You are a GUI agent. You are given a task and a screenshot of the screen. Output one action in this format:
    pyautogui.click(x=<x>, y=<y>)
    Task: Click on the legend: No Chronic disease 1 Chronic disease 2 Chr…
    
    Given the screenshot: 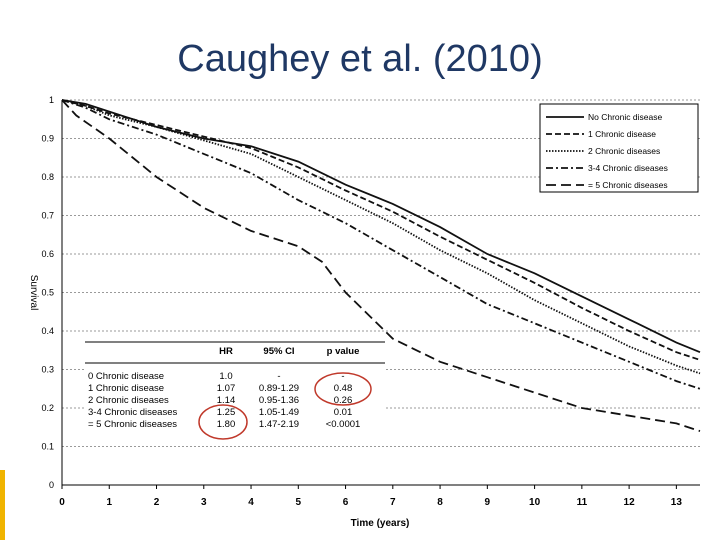 What is the action you would take?
    pyautogui.click(x=619, y=148)
    